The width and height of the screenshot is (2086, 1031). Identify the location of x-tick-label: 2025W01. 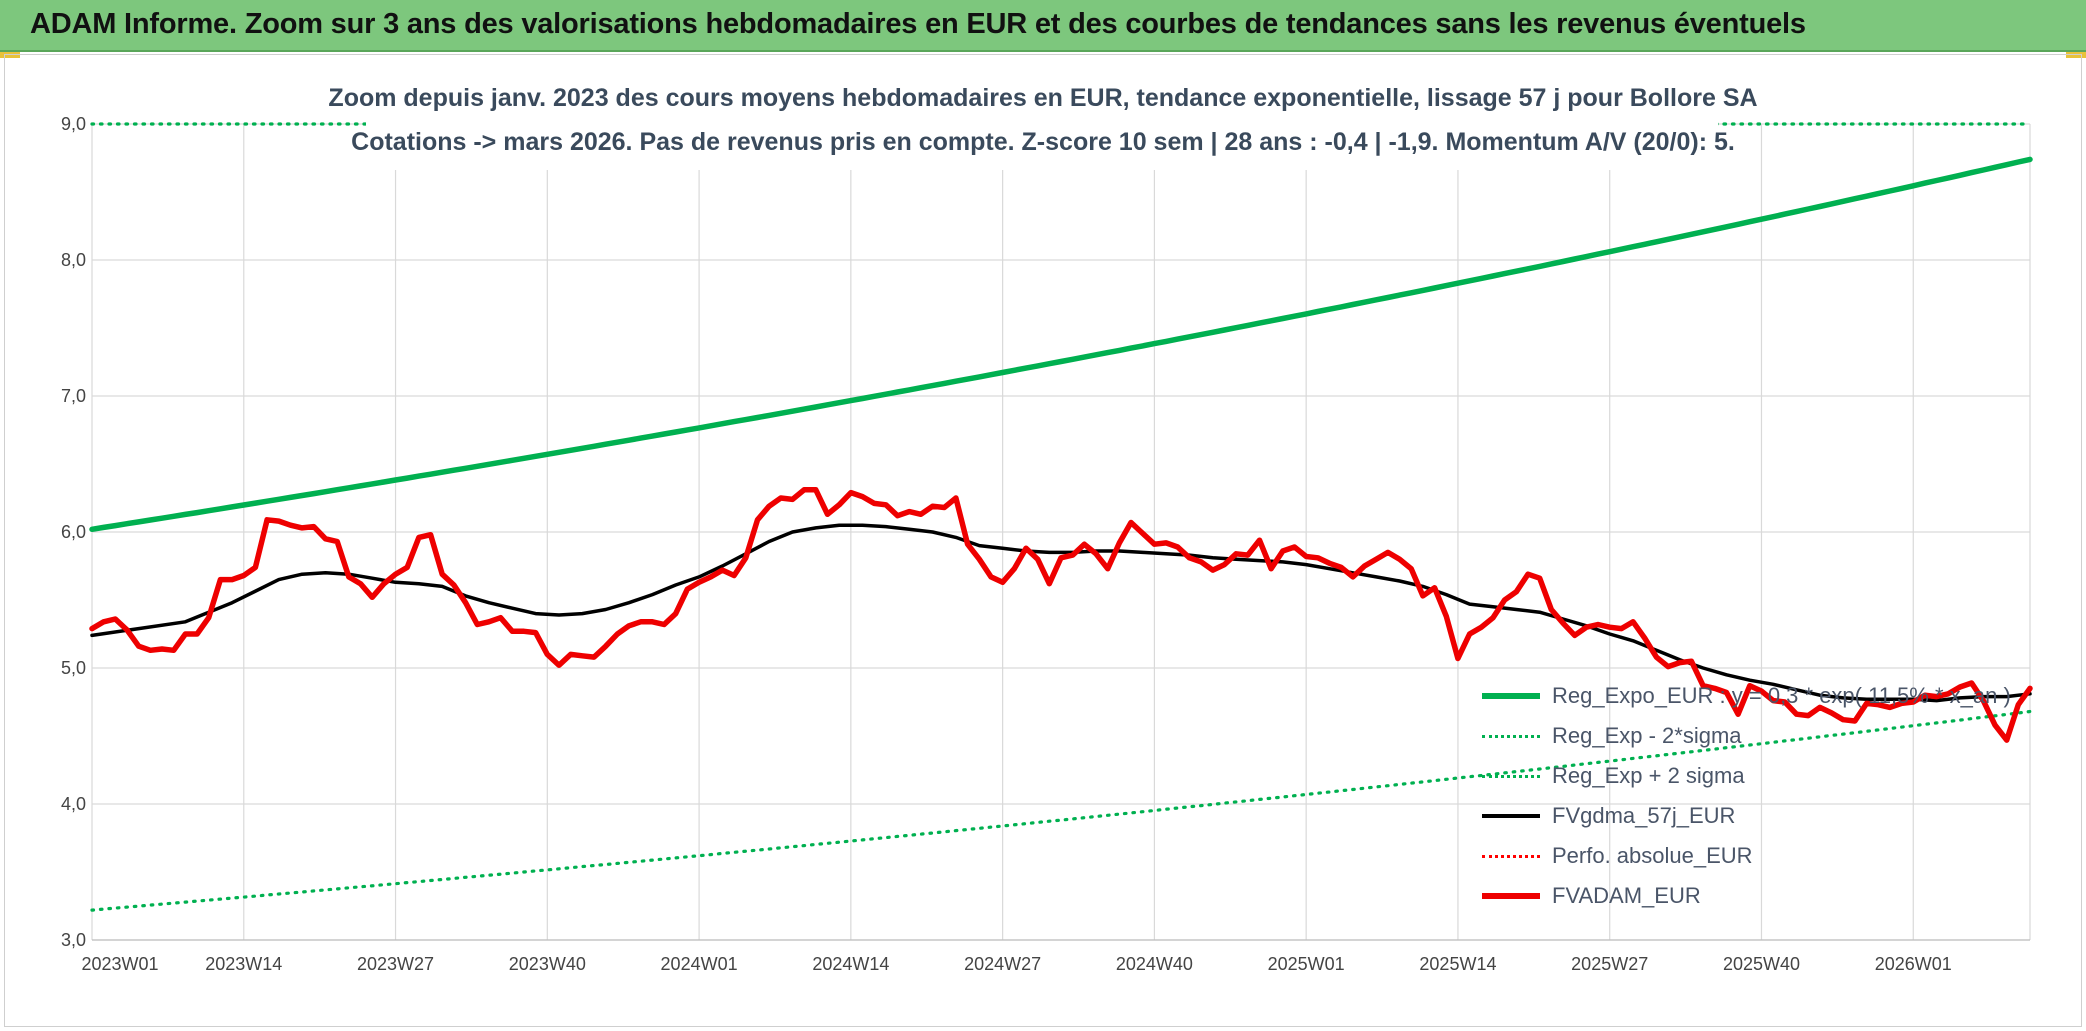
(1306, 964).